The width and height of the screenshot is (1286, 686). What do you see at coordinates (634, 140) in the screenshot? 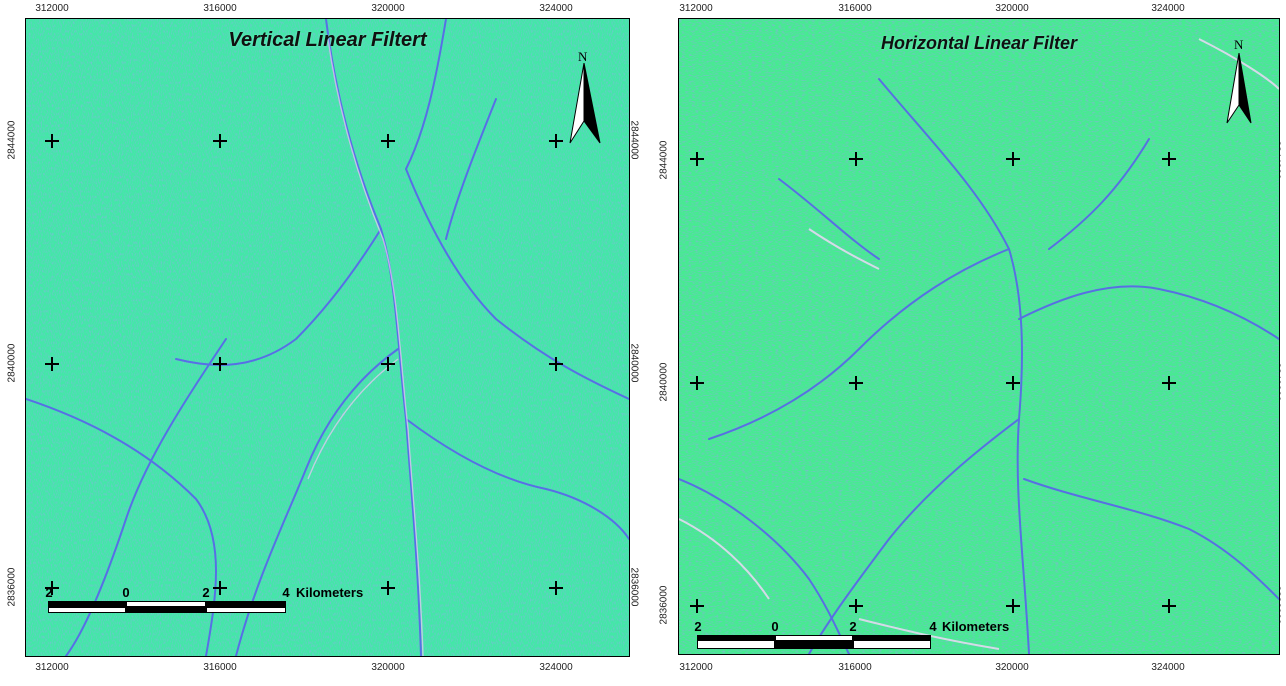
I see `y-tick-right: 2844000` at bounding box center [634, 140].